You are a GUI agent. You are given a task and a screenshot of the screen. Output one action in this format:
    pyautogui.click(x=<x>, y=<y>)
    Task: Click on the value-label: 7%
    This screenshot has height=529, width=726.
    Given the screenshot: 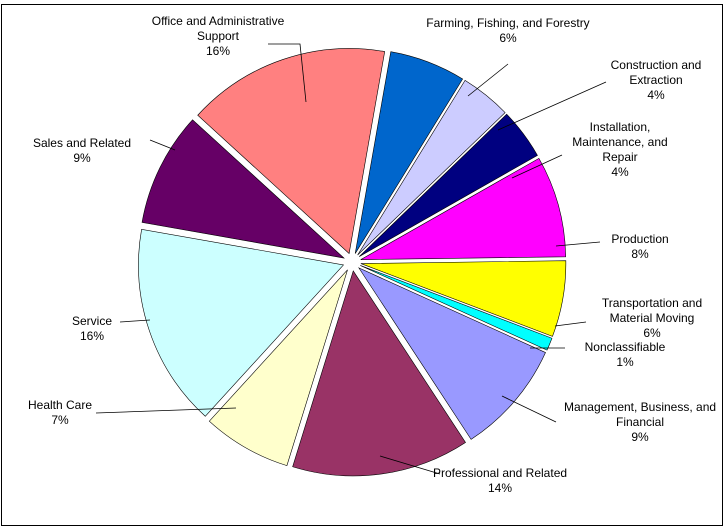 What is the action you would take?
    pyautogui.click(x=60, y=420)
    